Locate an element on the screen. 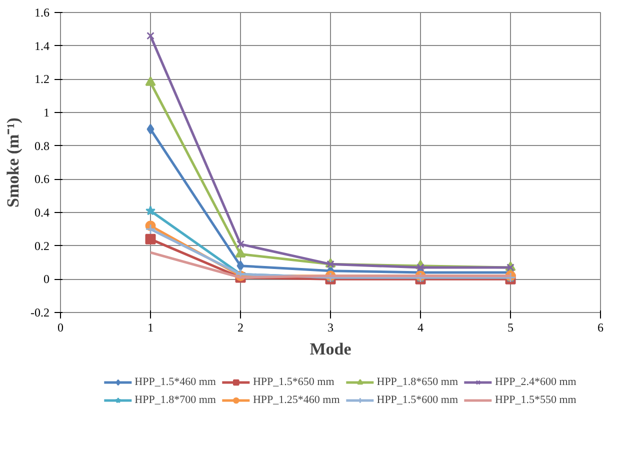 Image resolution: width=643 pixels, height=461 pixels. legend-label: HPP_1.5*550 mm is located at coordinates (535, 400).